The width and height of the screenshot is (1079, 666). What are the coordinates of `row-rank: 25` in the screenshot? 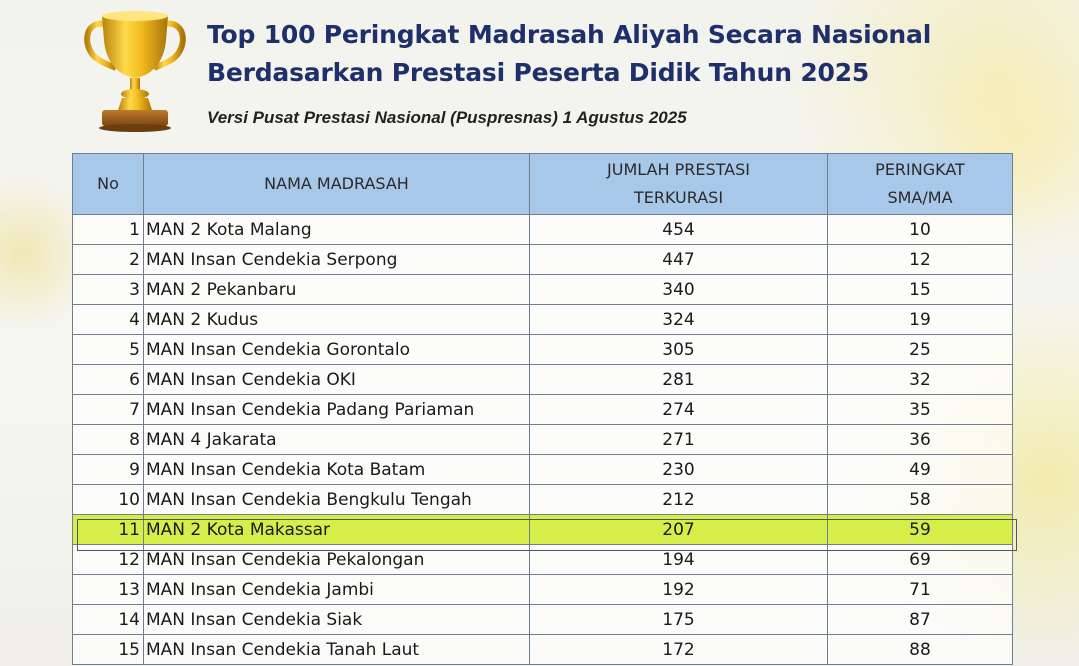 It's located at (920, 349).